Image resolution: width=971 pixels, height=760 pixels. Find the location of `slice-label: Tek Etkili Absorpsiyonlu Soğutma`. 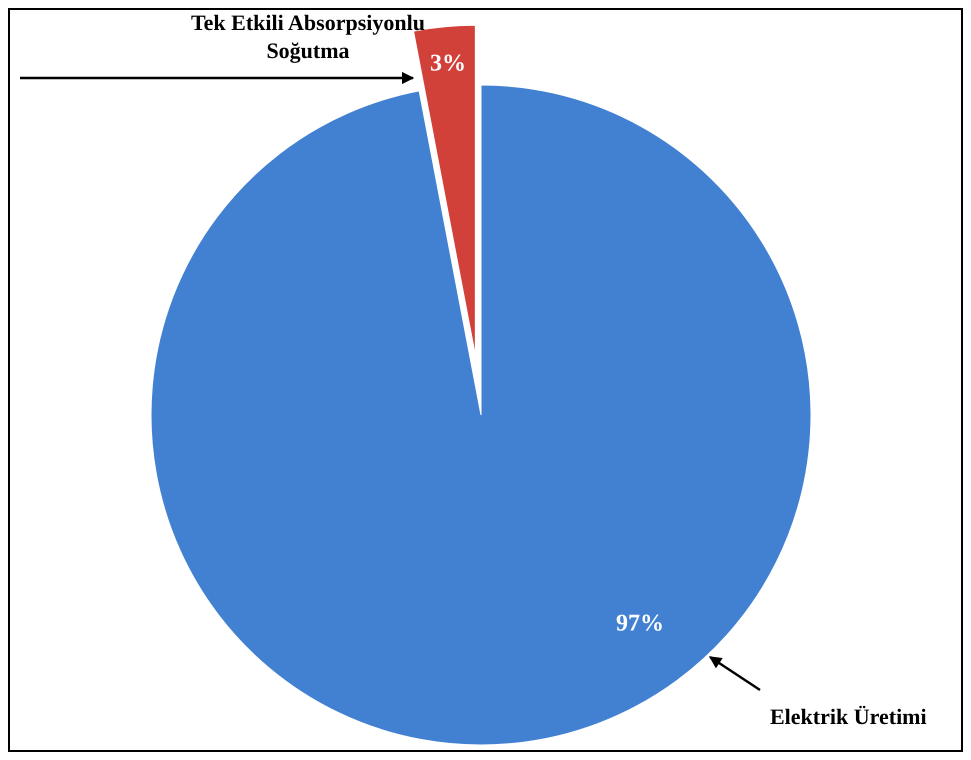

slice-label: Tek Etkili Absorpsiyonlu Soğutma is located at coordinates (308, 36).